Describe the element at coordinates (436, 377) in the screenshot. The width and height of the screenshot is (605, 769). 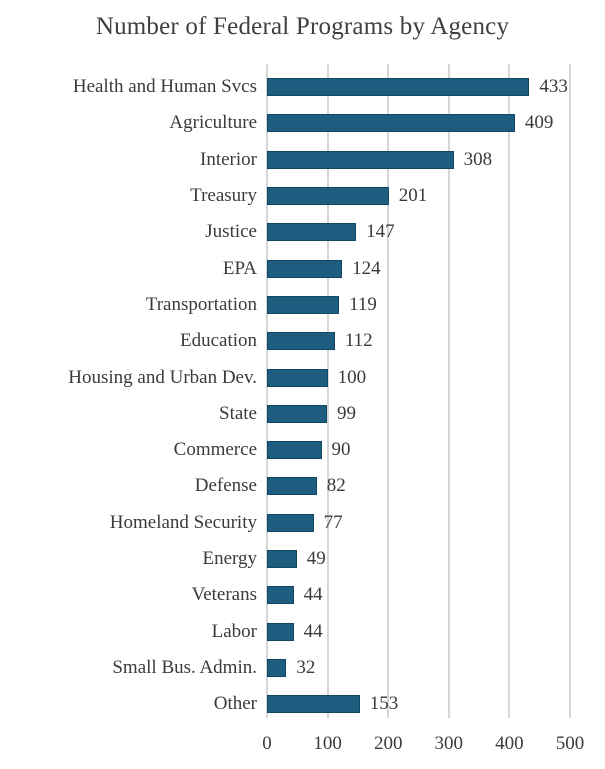
I see `bar-zone: 100` at that location.